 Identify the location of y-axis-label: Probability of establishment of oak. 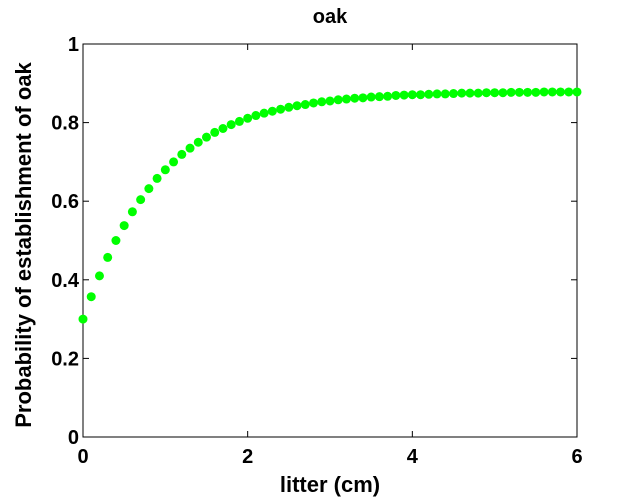
(23, 244).